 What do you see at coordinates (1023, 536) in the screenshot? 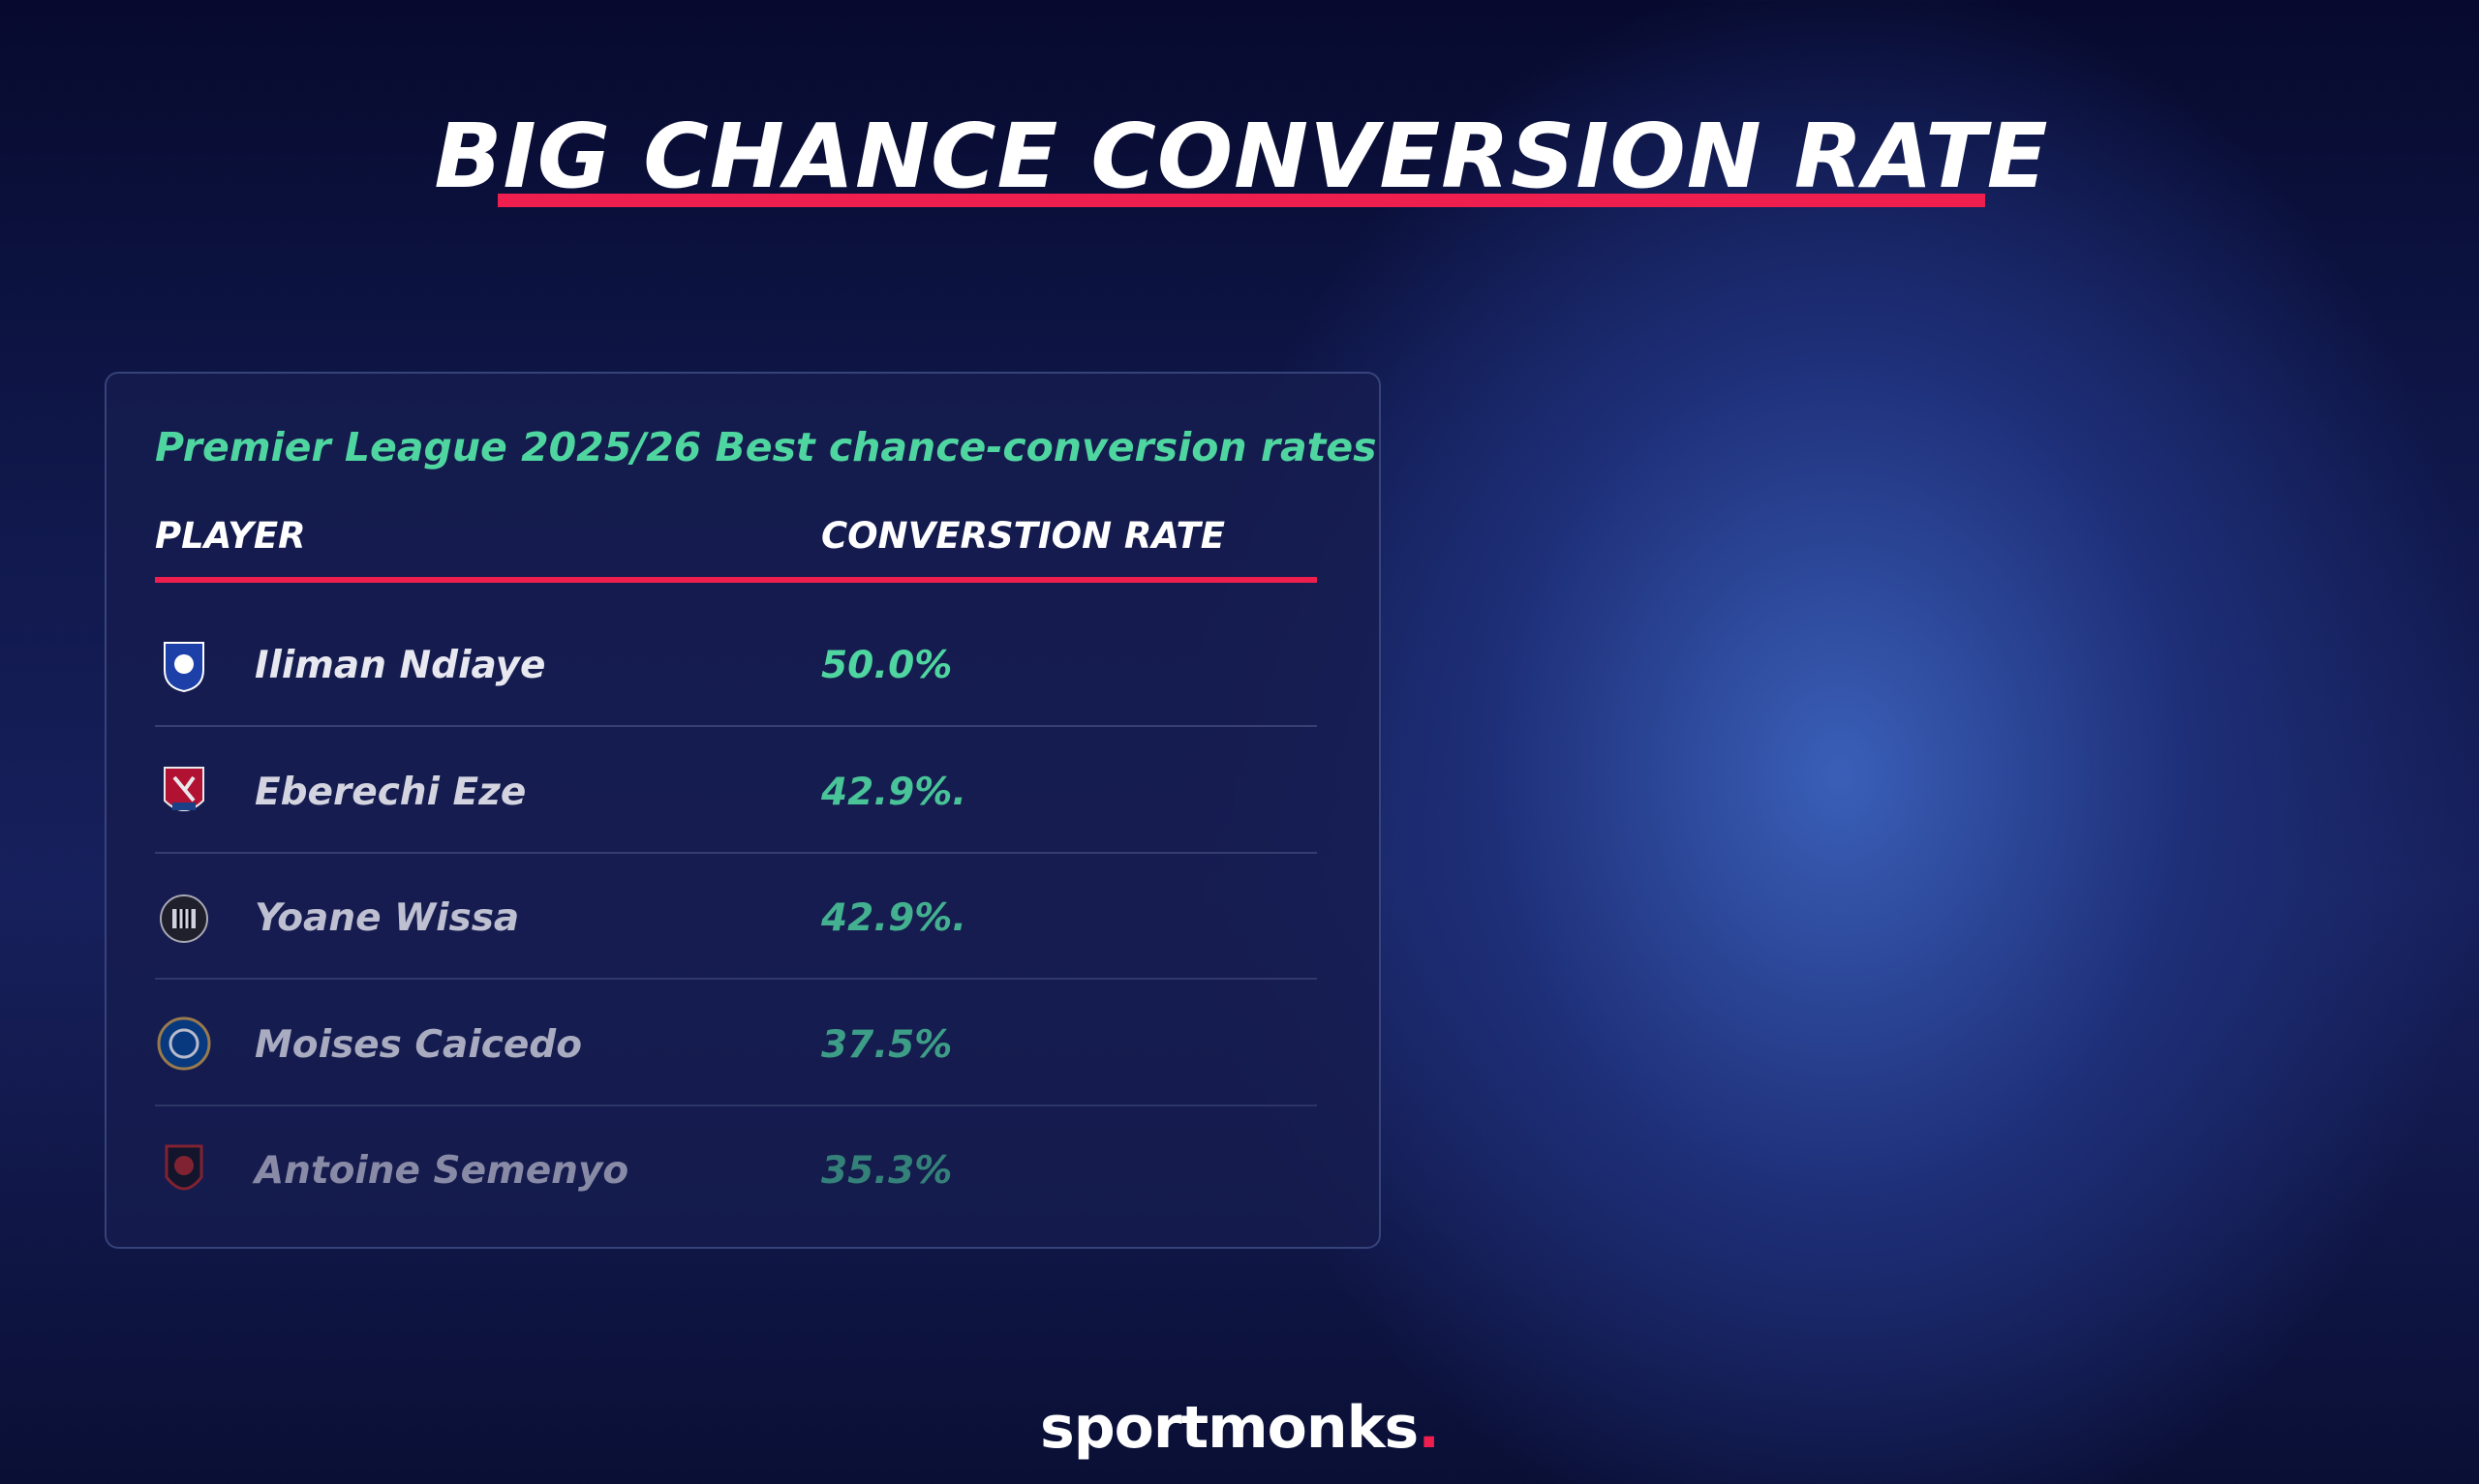
I see `column-header: CONVERSTION RATE` at bounding box center [1023, 536].